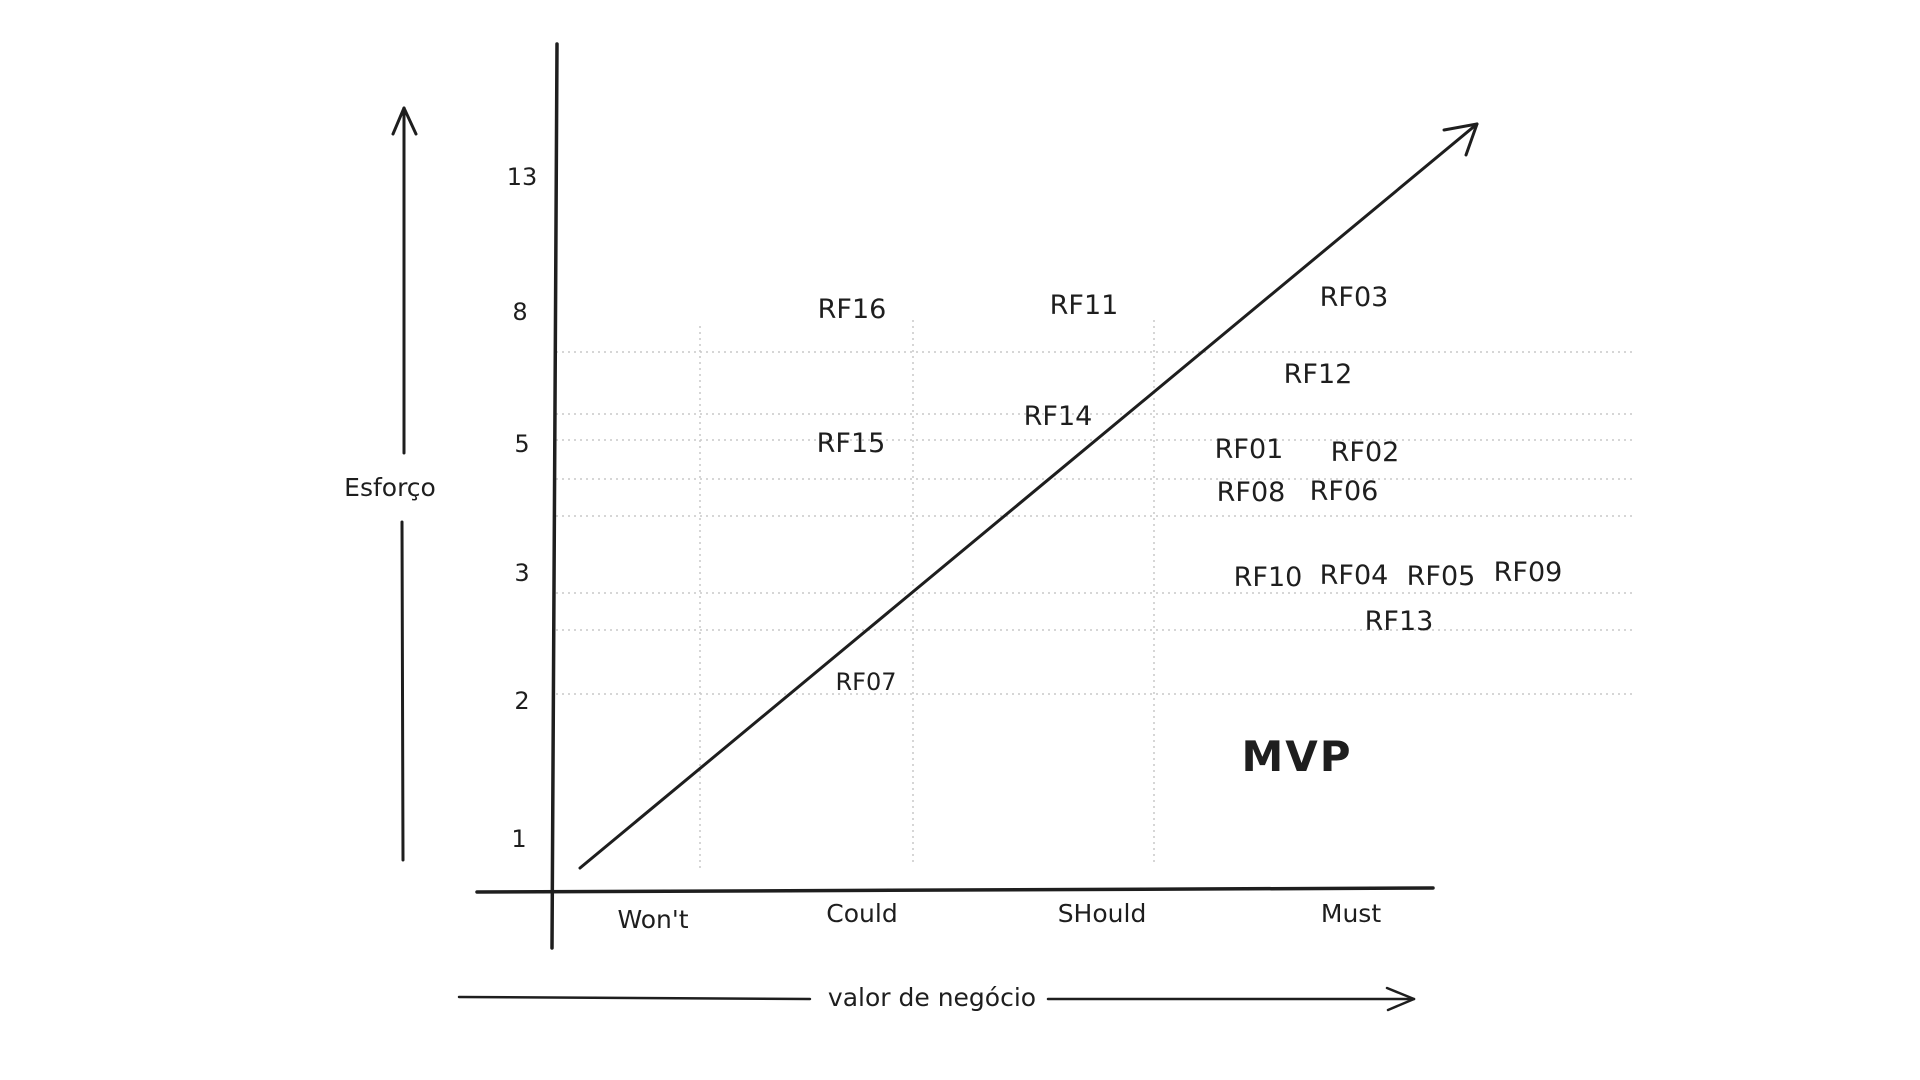  What do you see at coordinates (522, 177) in the screenshot?
I see `y-tick-13: 13` at bounding box center [522, 177].